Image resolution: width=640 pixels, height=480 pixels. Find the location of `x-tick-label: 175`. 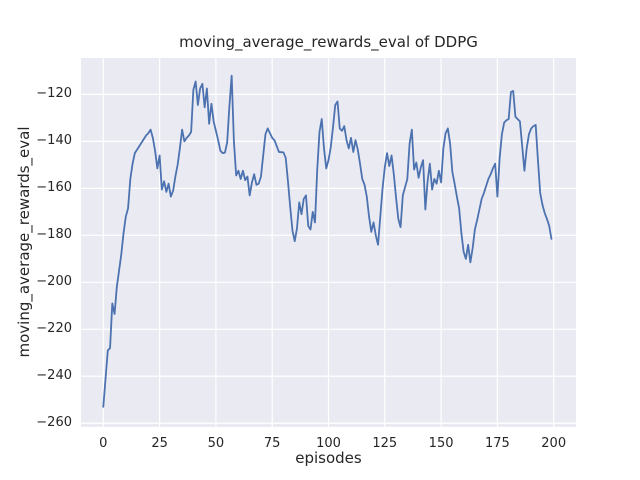

x-tick-label: 175 is located at coordinates (497, 443).